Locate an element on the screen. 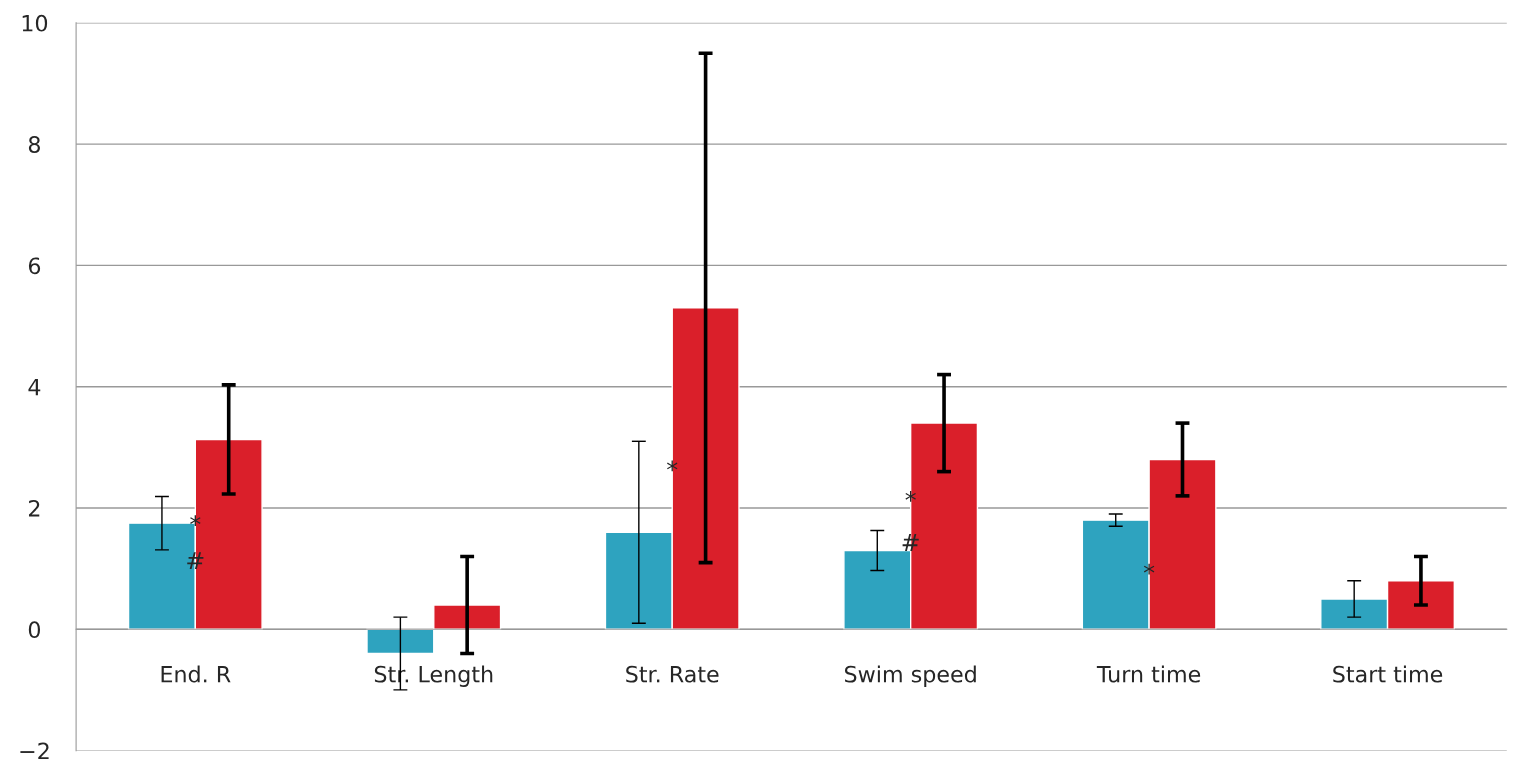  x-tick-label: Swim speed is located at coordinates (910, 676).